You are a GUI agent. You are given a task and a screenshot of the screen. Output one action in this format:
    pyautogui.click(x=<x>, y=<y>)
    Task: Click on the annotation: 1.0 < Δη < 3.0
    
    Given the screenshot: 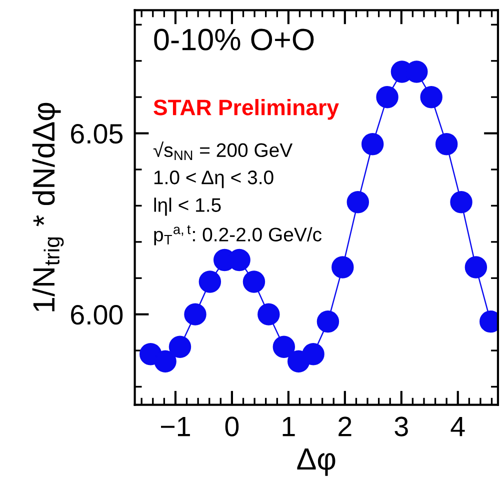 What is the action you would take?
    pyautogui.click(x=214, y=179)
    